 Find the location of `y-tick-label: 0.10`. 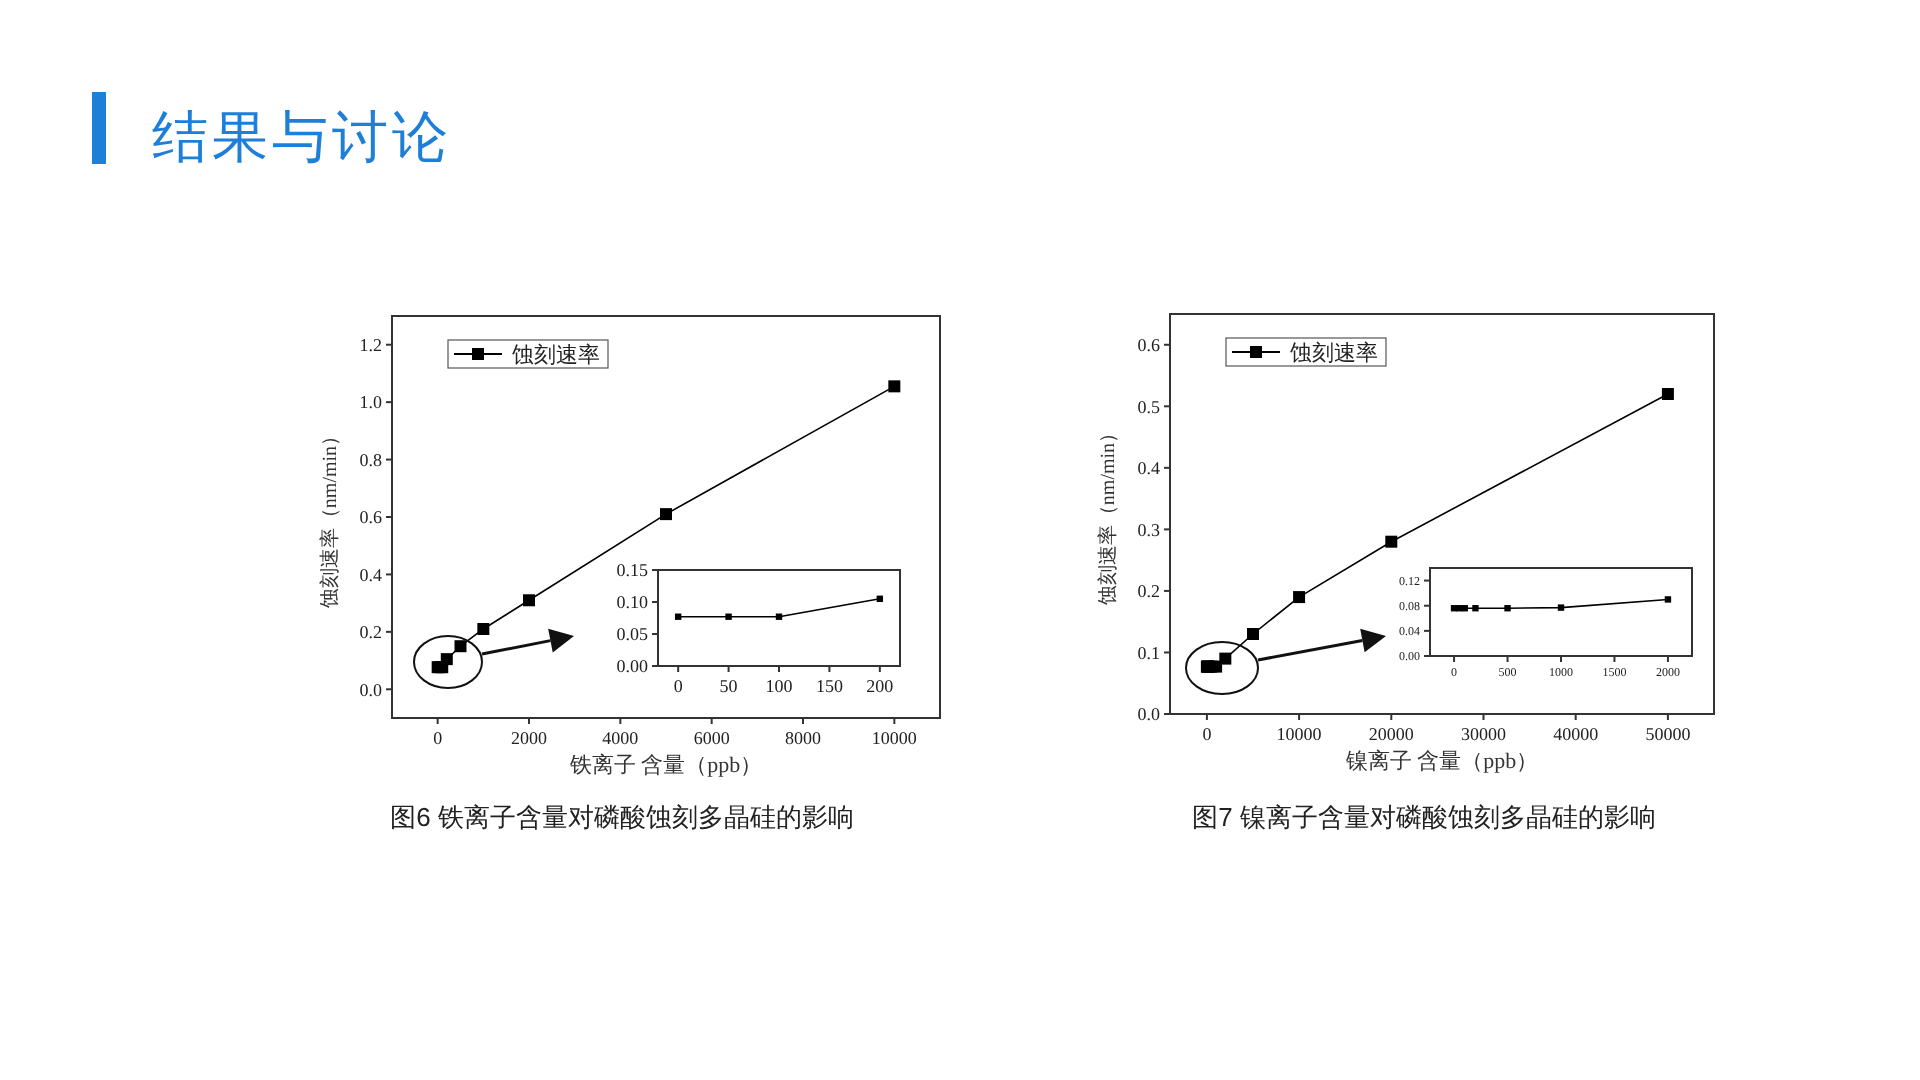

y-tick-label: 0.10 is located at coordinates (632, 602).